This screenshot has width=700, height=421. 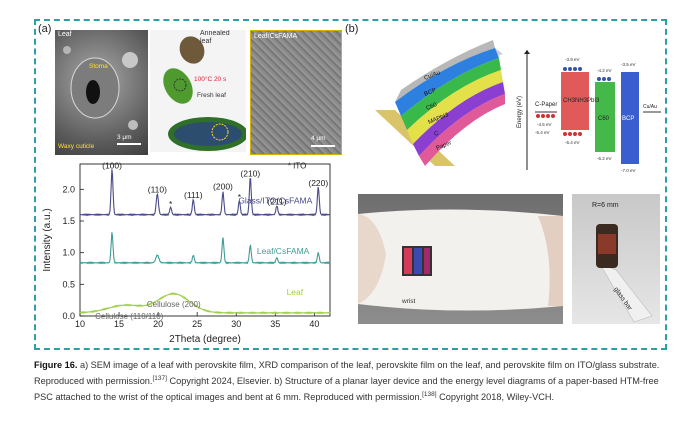 I want to click on cellulose-annotation-2: Cellulose (110/110), so click(x=129, y=316).